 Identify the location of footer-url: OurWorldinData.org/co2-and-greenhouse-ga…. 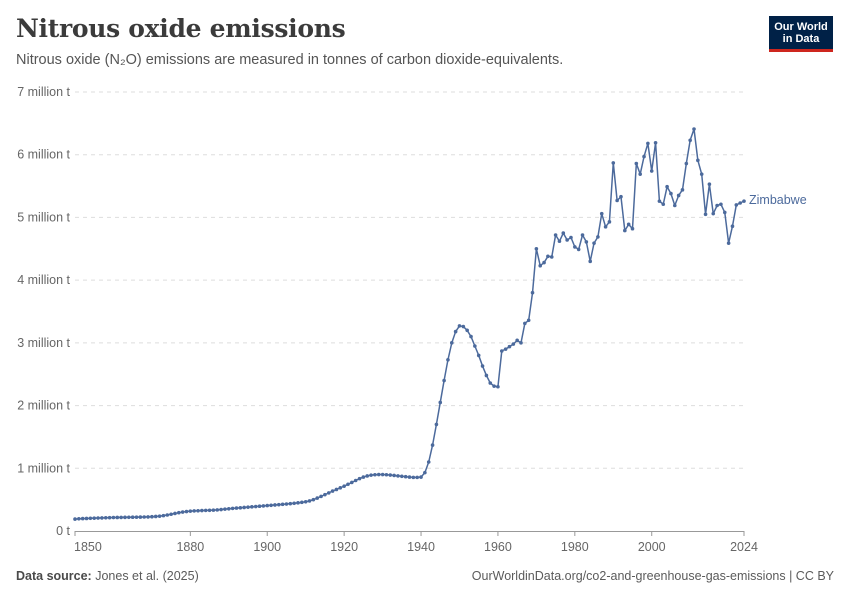
(652, 576).